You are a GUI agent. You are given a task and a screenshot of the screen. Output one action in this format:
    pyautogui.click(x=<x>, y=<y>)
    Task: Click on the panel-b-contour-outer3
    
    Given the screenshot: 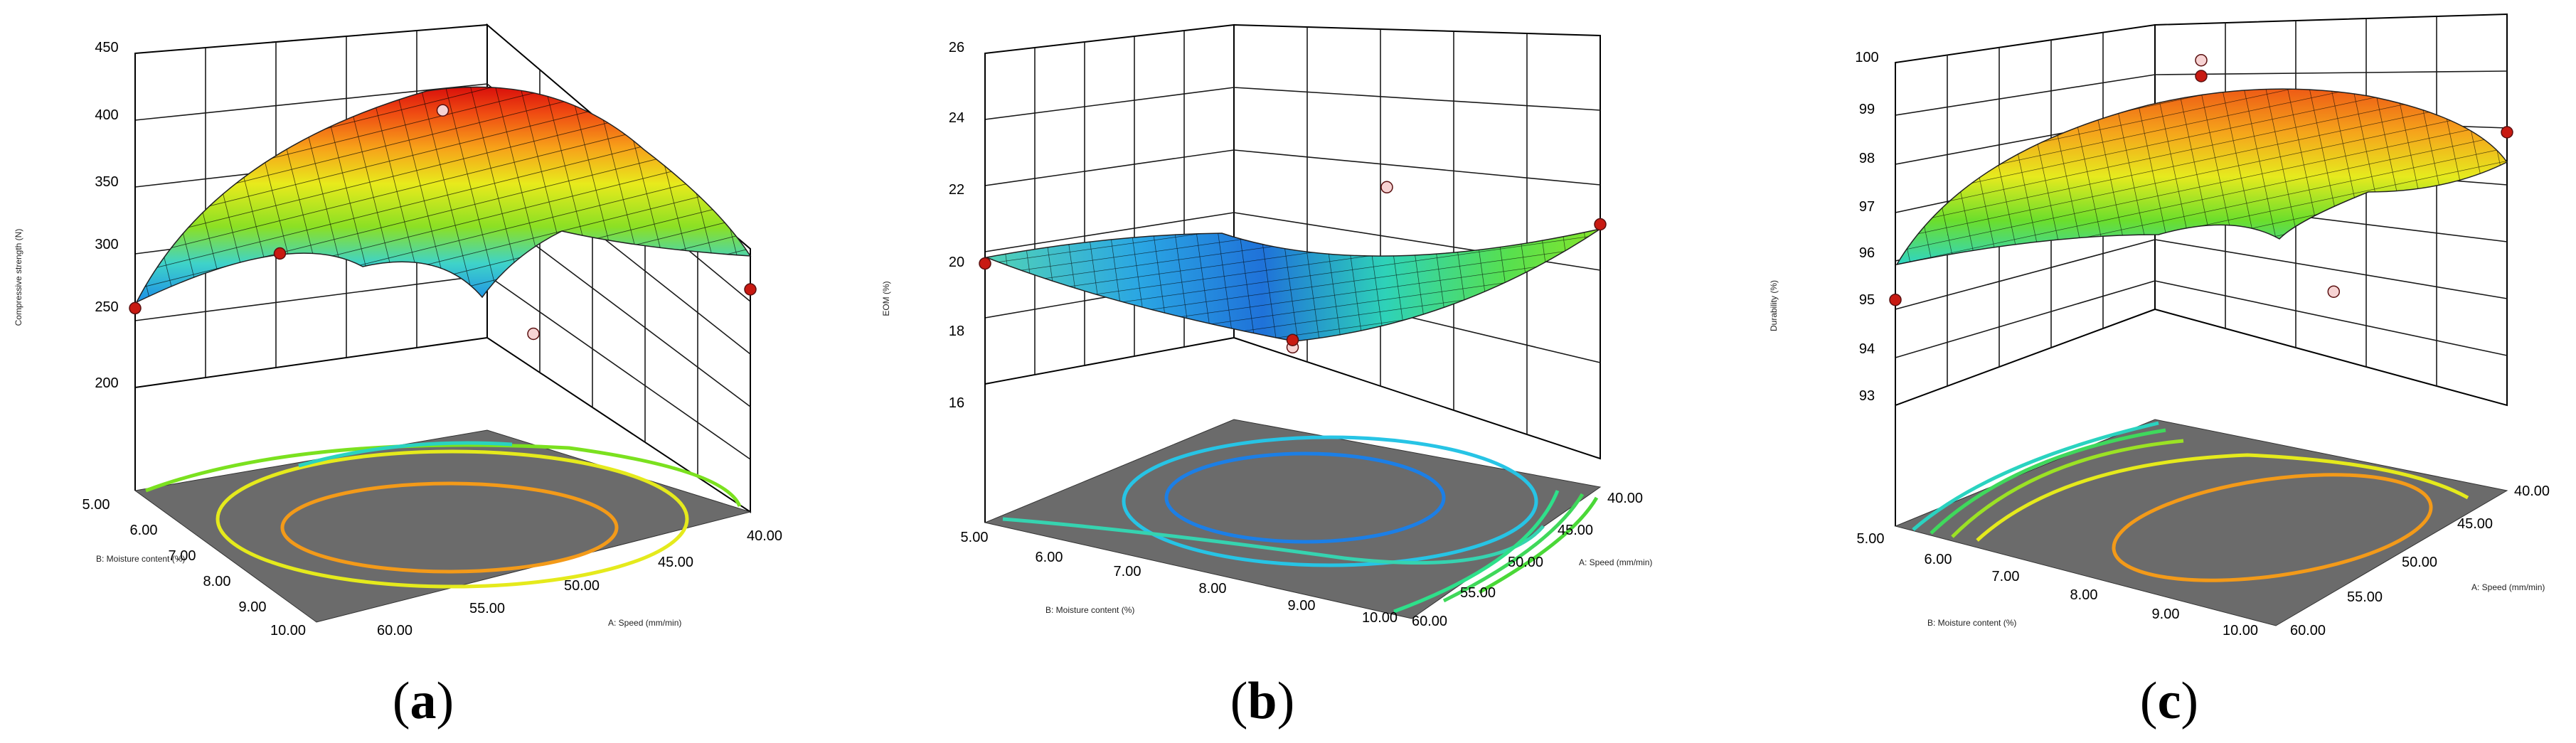 What is the action you would take?
    pyautogui.click(x=1513, y=548)
    